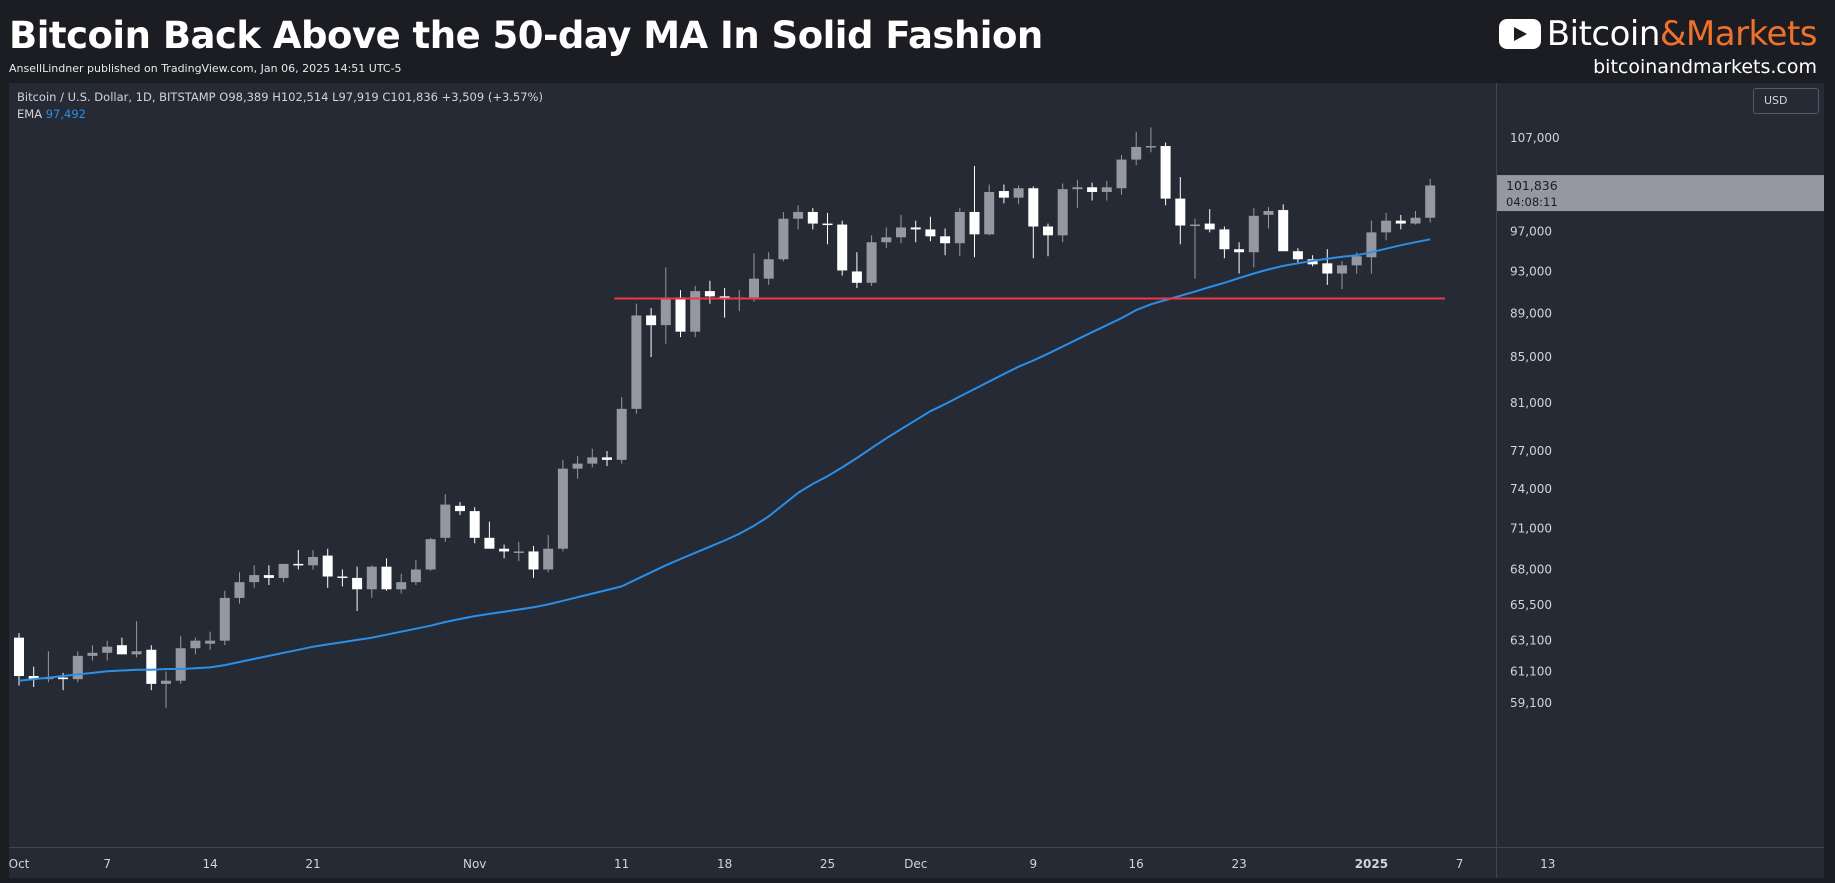 The height and width of the screenshot is (883, 1835). What do you see at coordinates (1705, 67) in the screenshot?
I see `brand-url: bitcoinandmarkets.com` at bounding box center [1705, 67].